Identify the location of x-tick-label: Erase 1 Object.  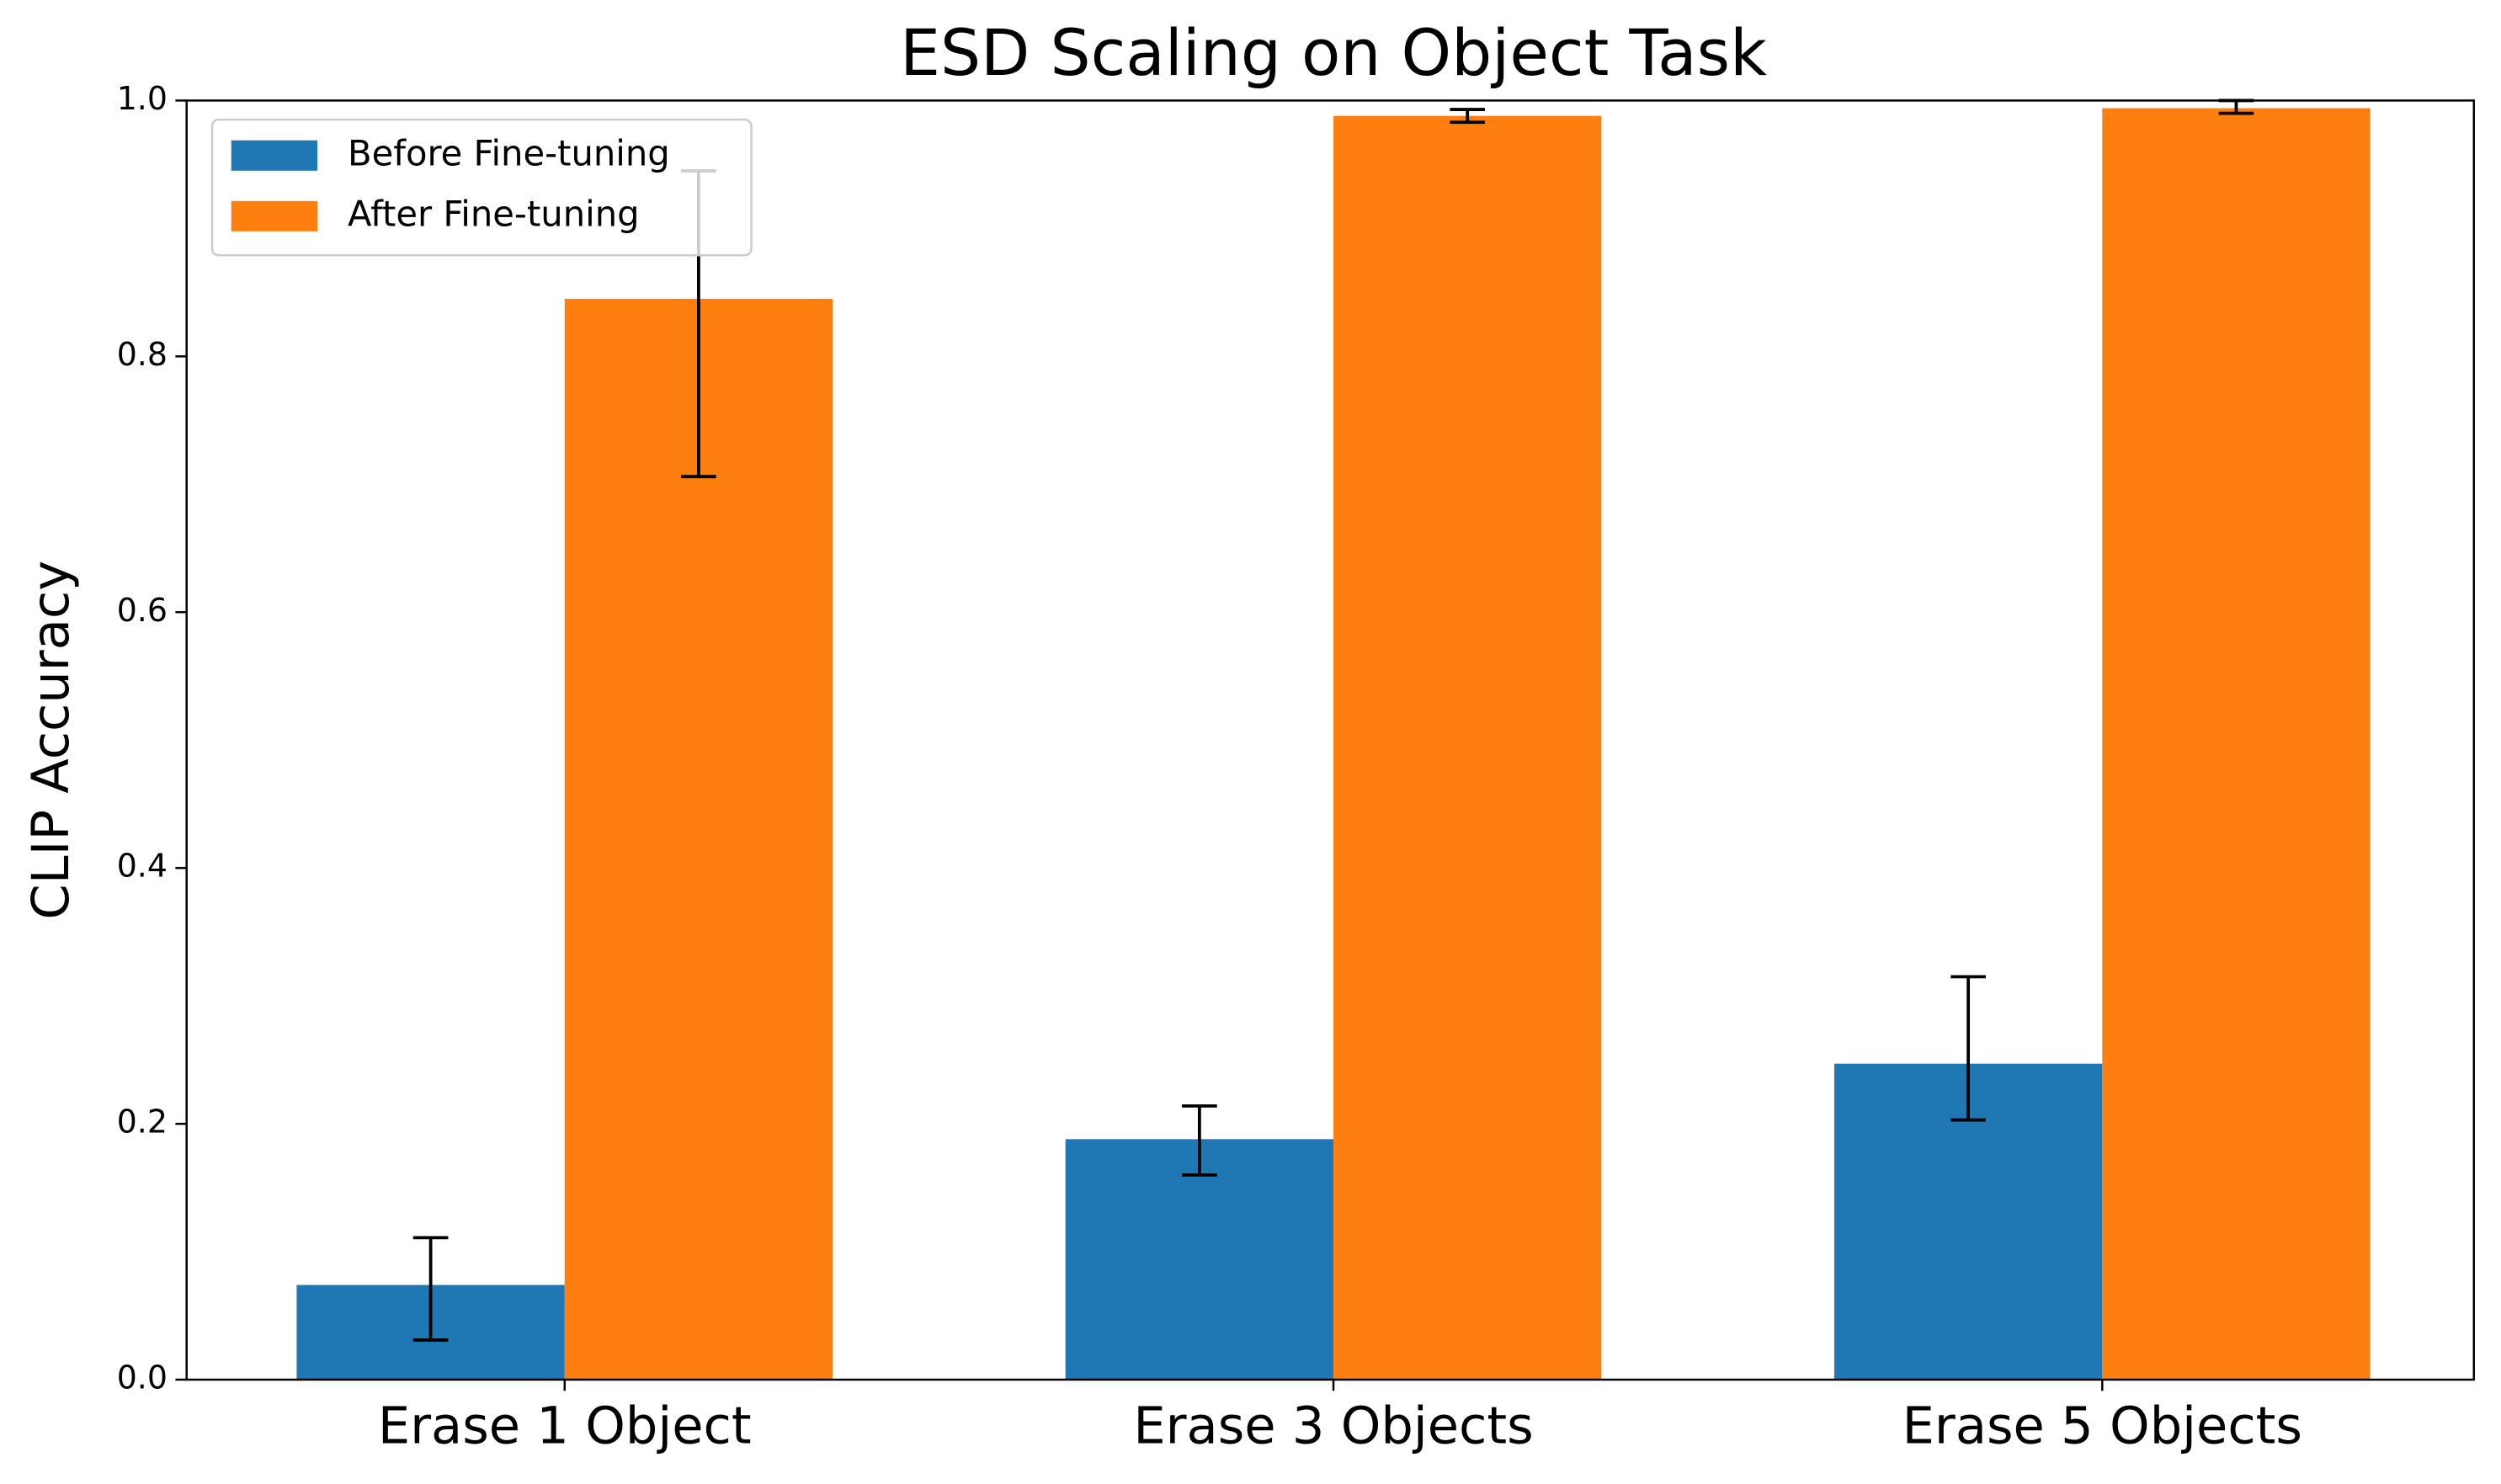
(565, 1425).